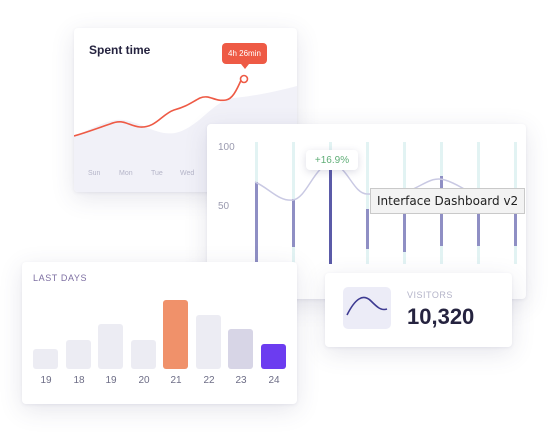 This screenshot has height=432, width=555. I want to click on day-label-tue: Tue, so click(157, 173).